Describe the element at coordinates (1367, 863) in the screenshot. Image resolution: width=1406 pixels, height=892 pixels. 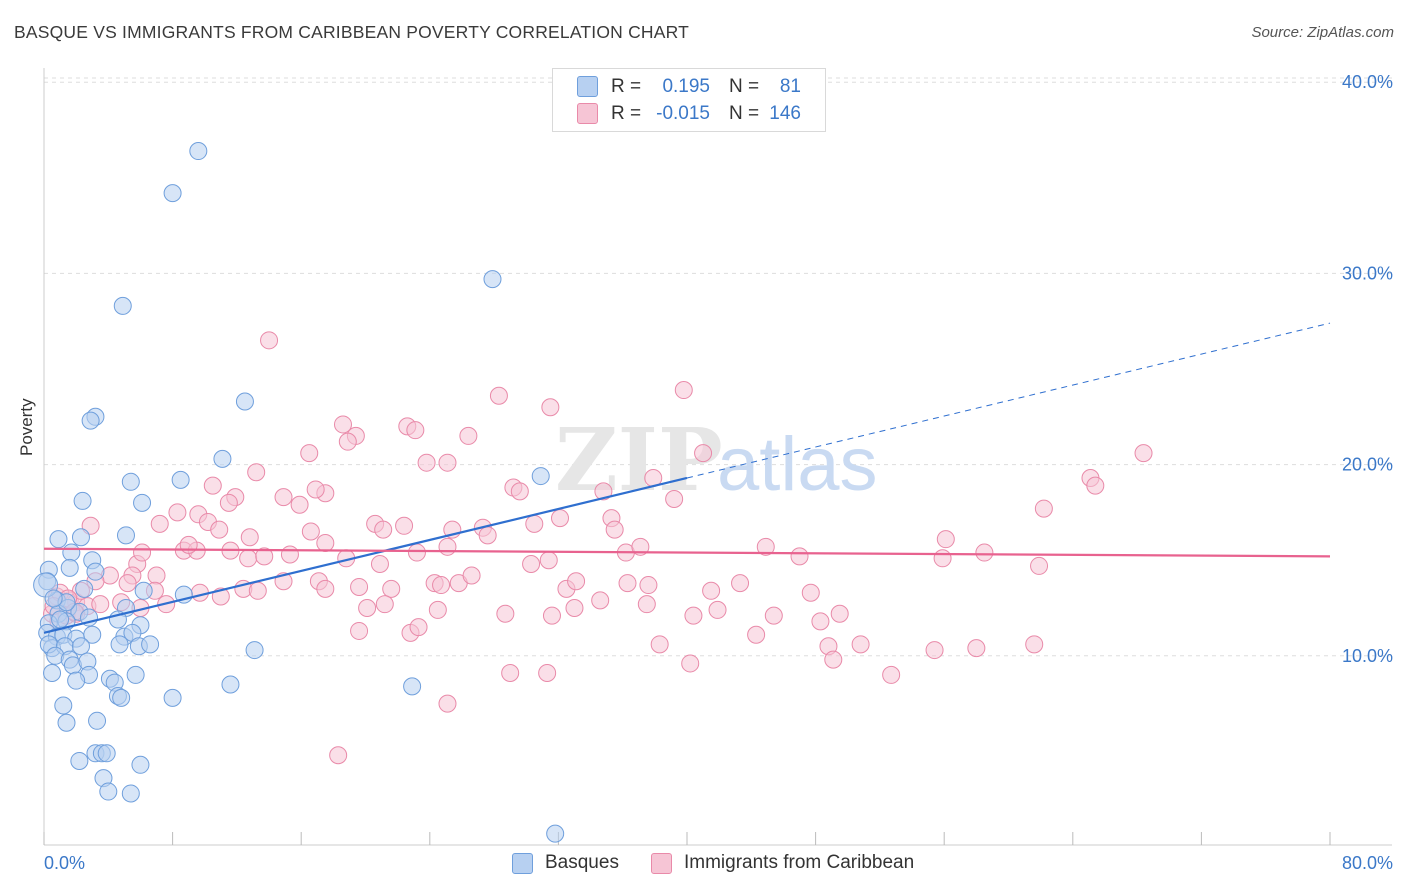
I see `x-tick-label: 80.0%` at that location.